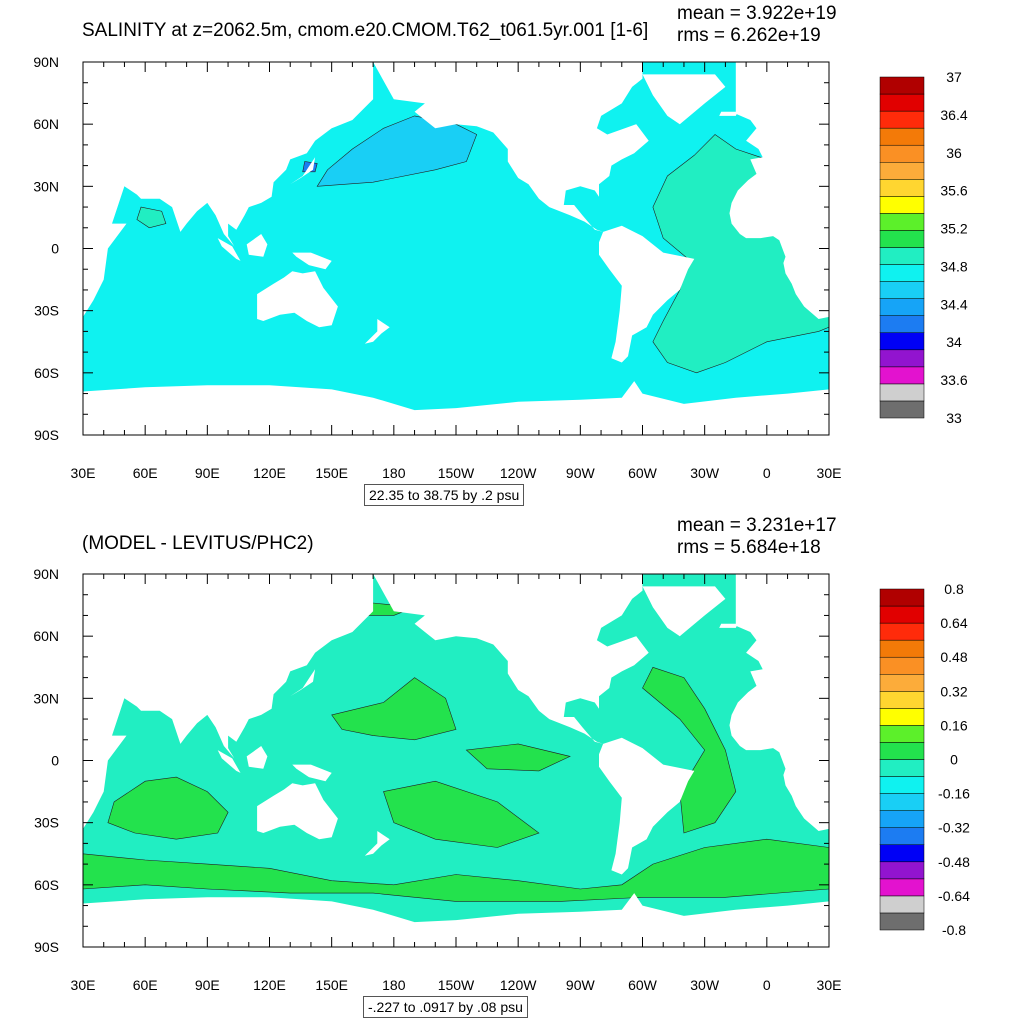  I want to click on land-asia-europe, so click(228, 701).